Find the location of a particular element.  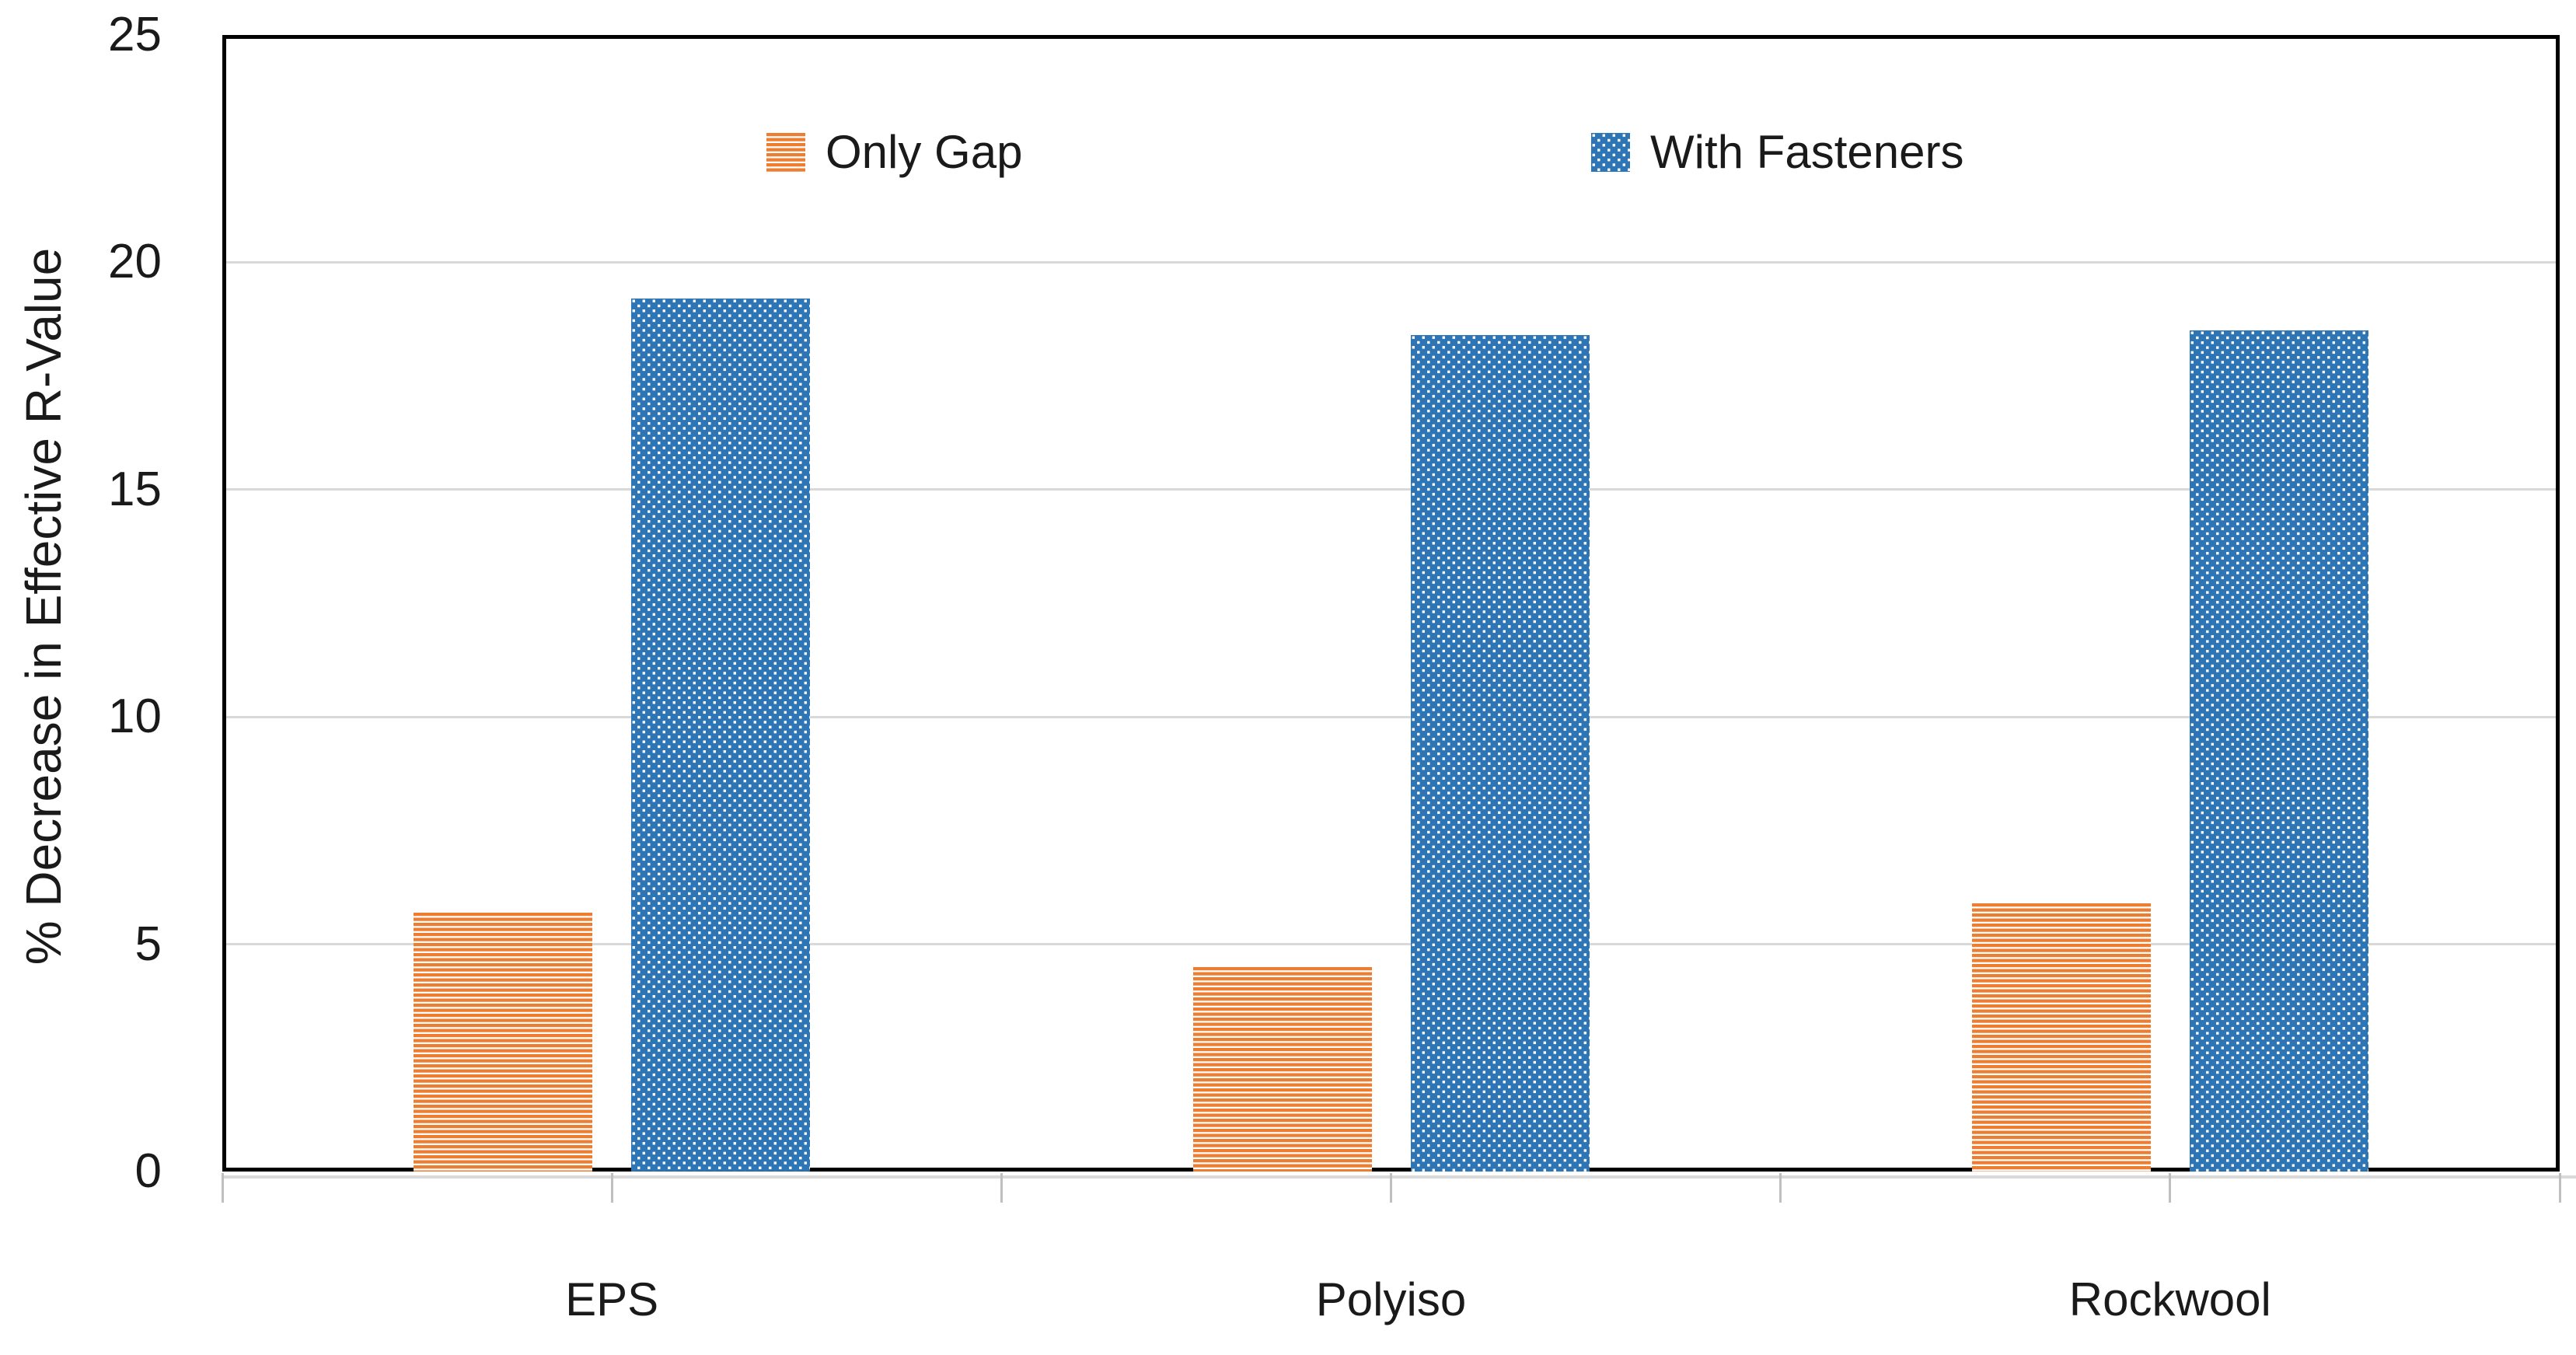

legend-label-with-fasteners: With Fasteners is located at coordinates (1807, 152).